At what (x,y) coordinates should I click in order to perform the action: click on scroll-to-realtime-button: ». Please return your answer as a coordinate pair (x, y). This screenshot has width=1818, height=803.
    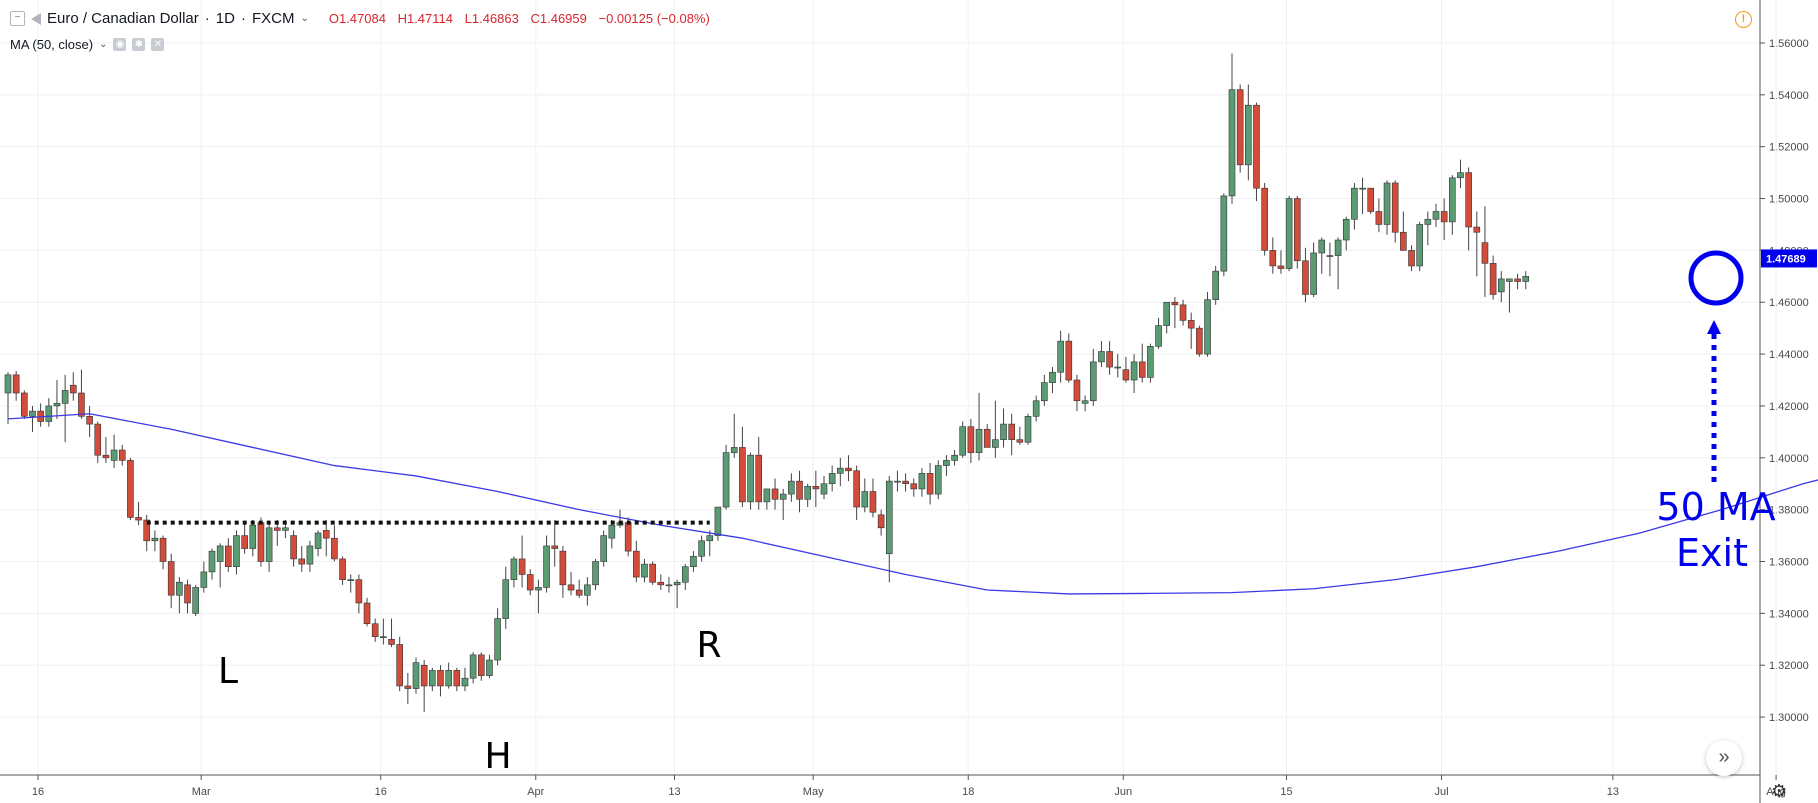
    Looking at the image, I should click on (1724, 758).